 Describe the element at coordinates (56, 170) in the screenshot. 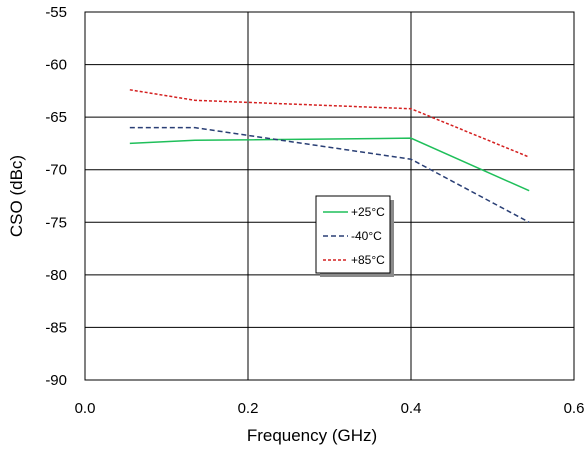

I see `y-tick-label: -70` at that location.